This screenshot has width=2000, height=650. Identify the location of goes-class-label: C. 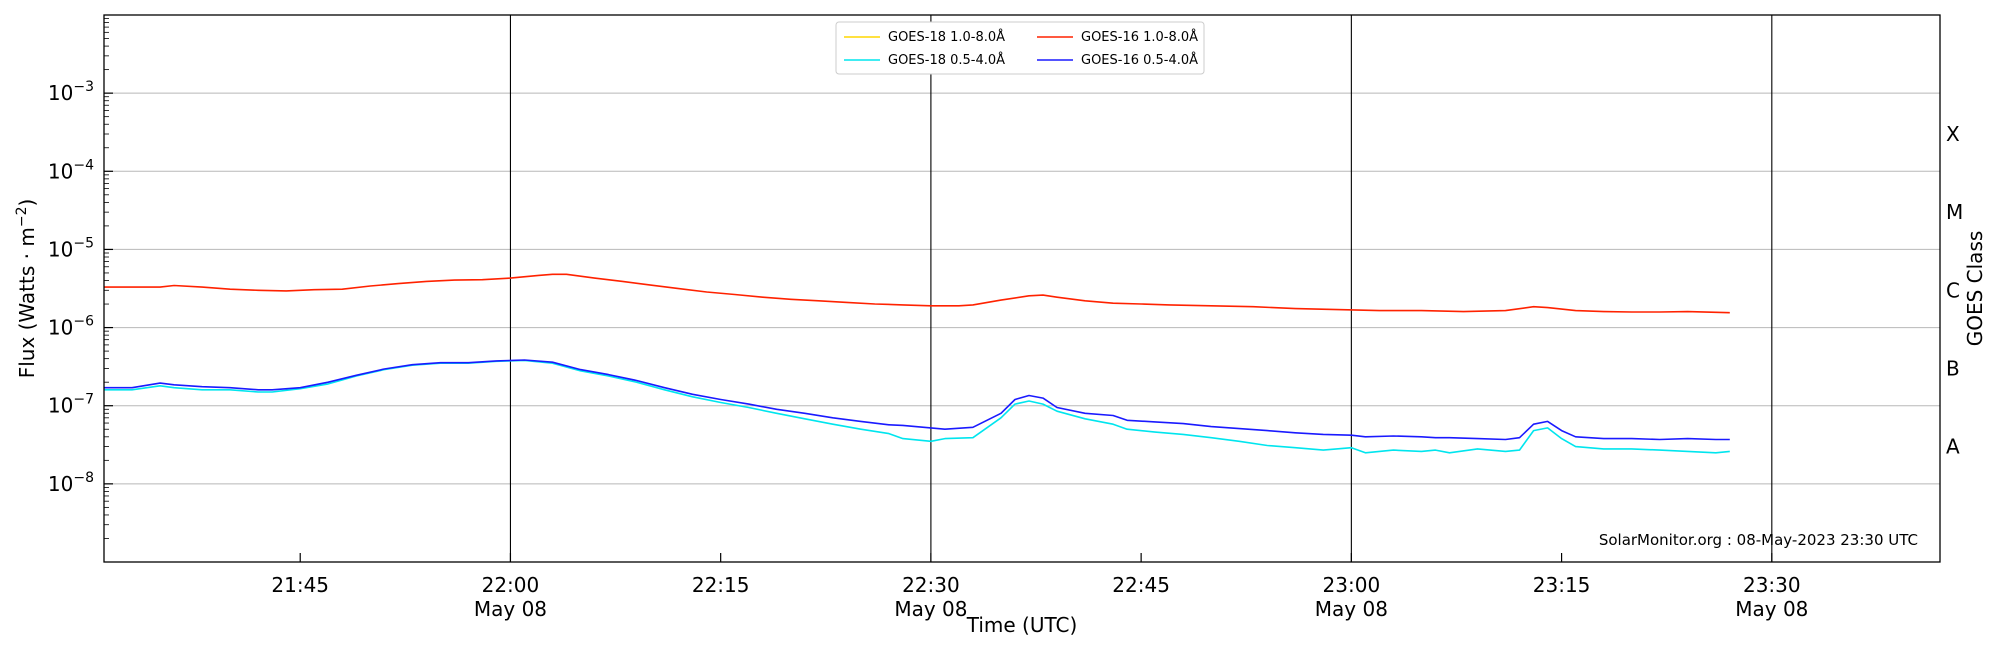
(1953, 290).